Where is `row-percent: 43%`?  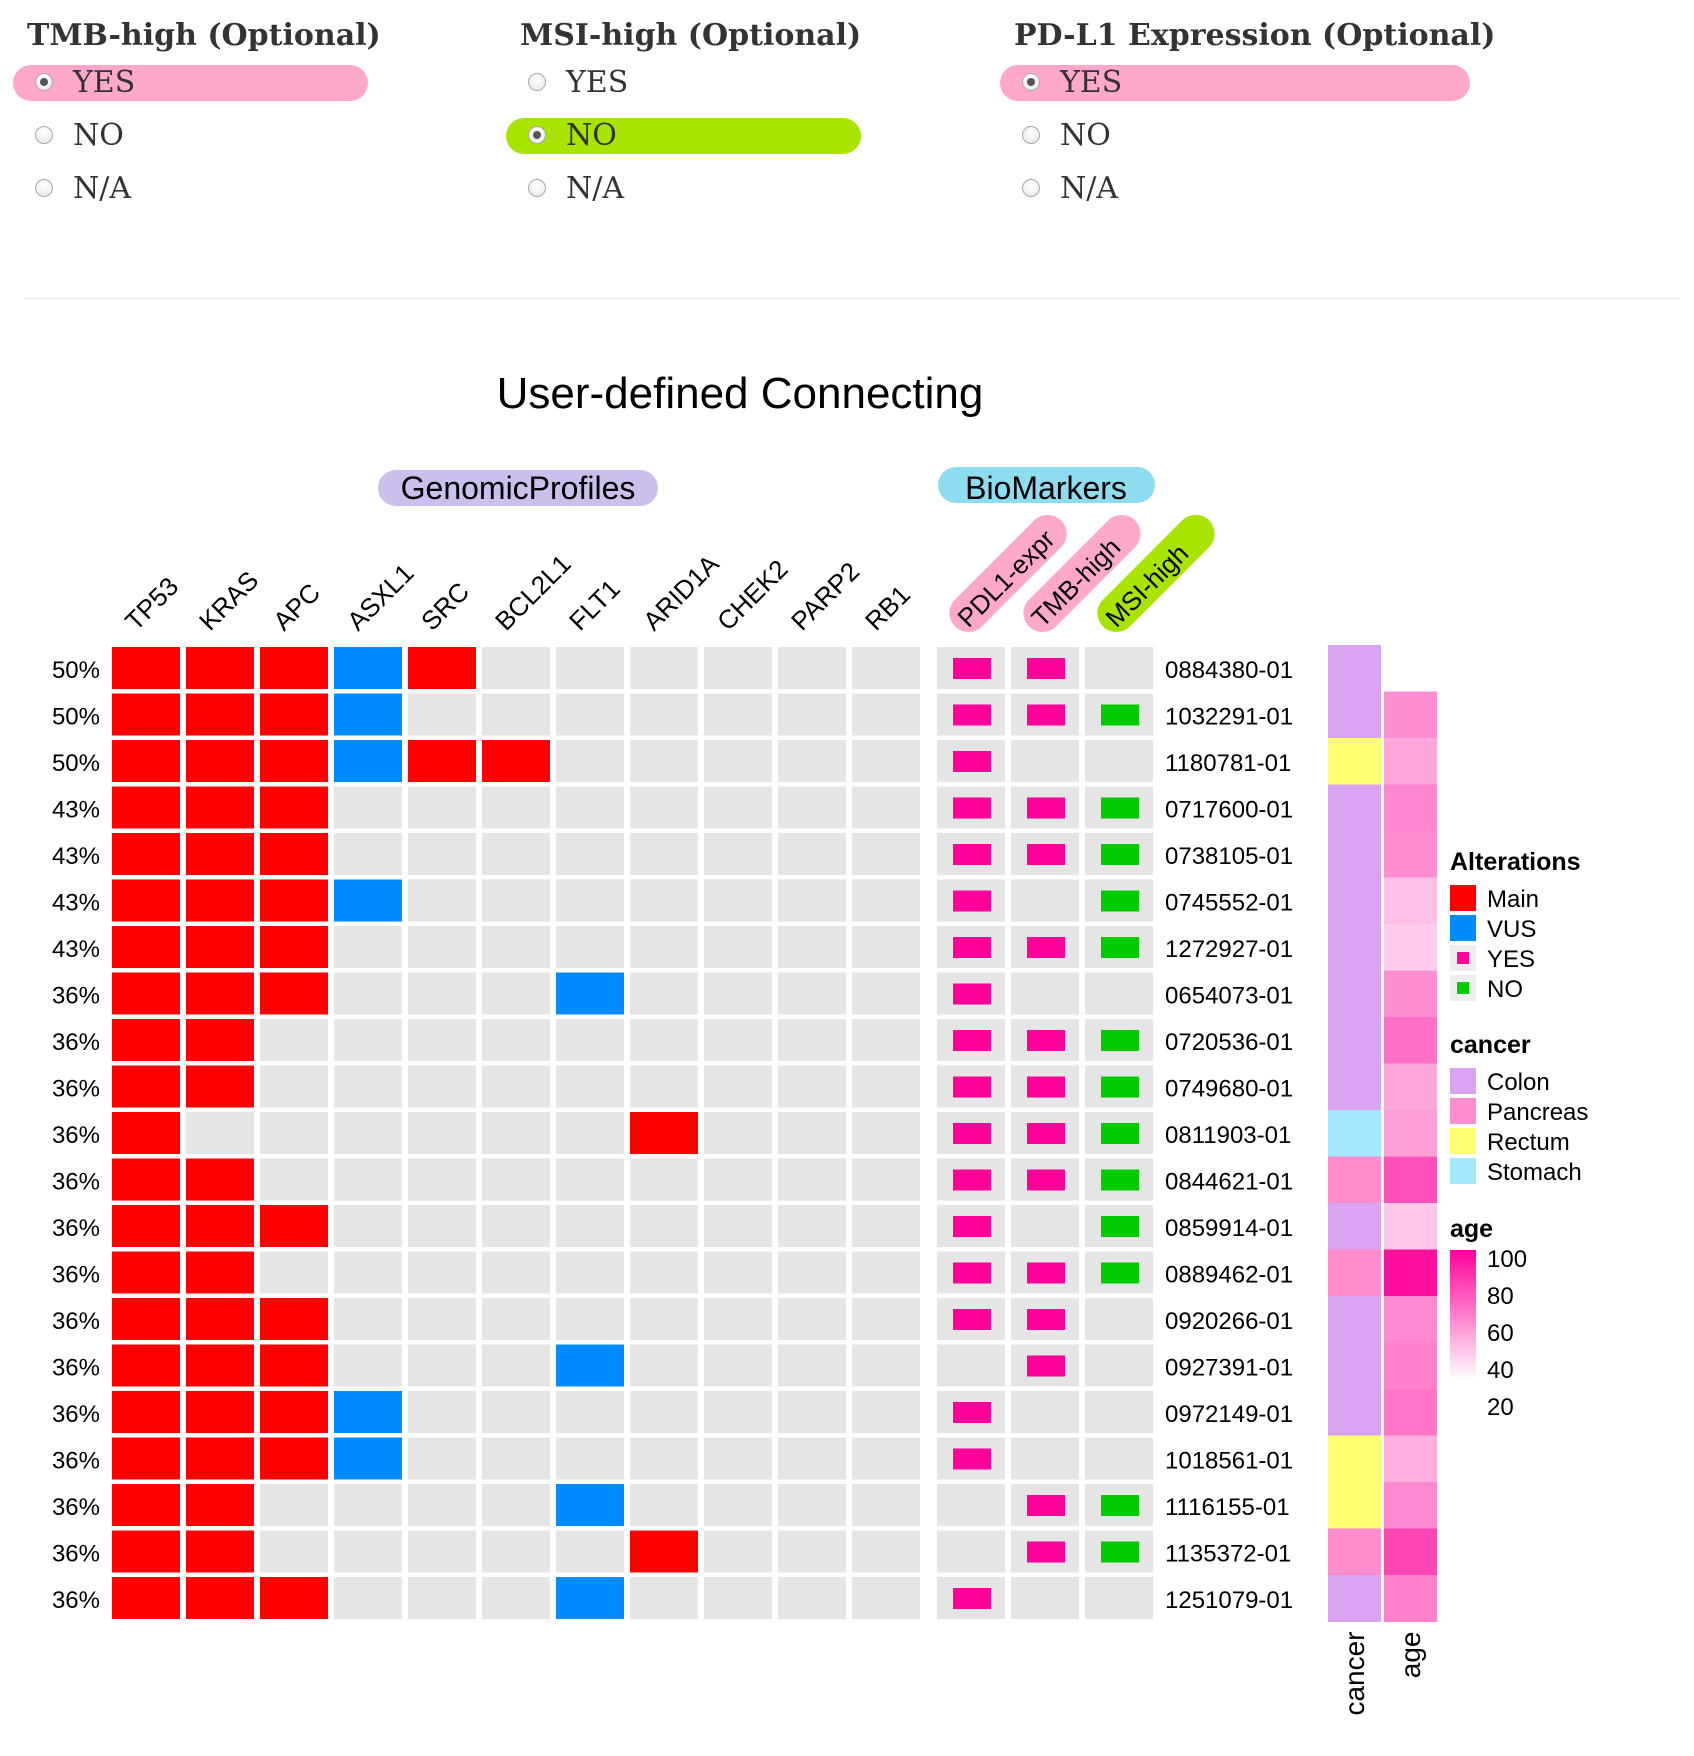
row-percent: 43% is located at coordinates (76, 903).